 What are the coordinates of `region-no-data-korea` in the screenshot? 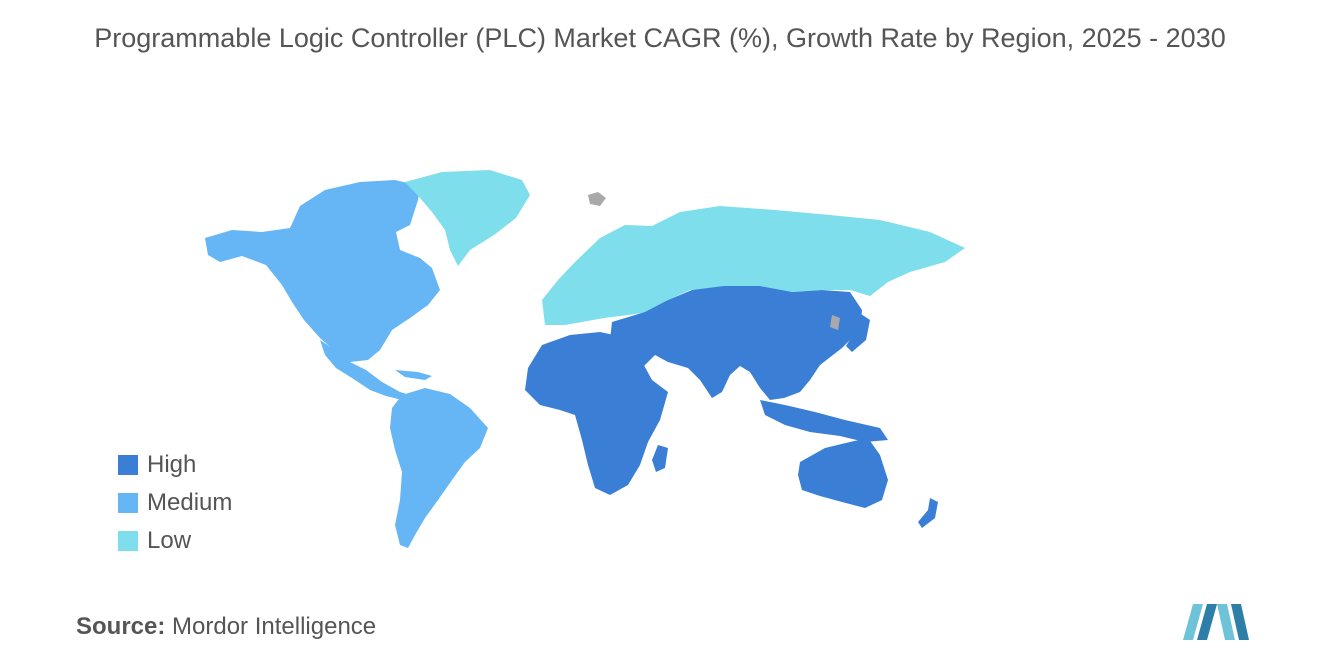 It's located at (835, 322).